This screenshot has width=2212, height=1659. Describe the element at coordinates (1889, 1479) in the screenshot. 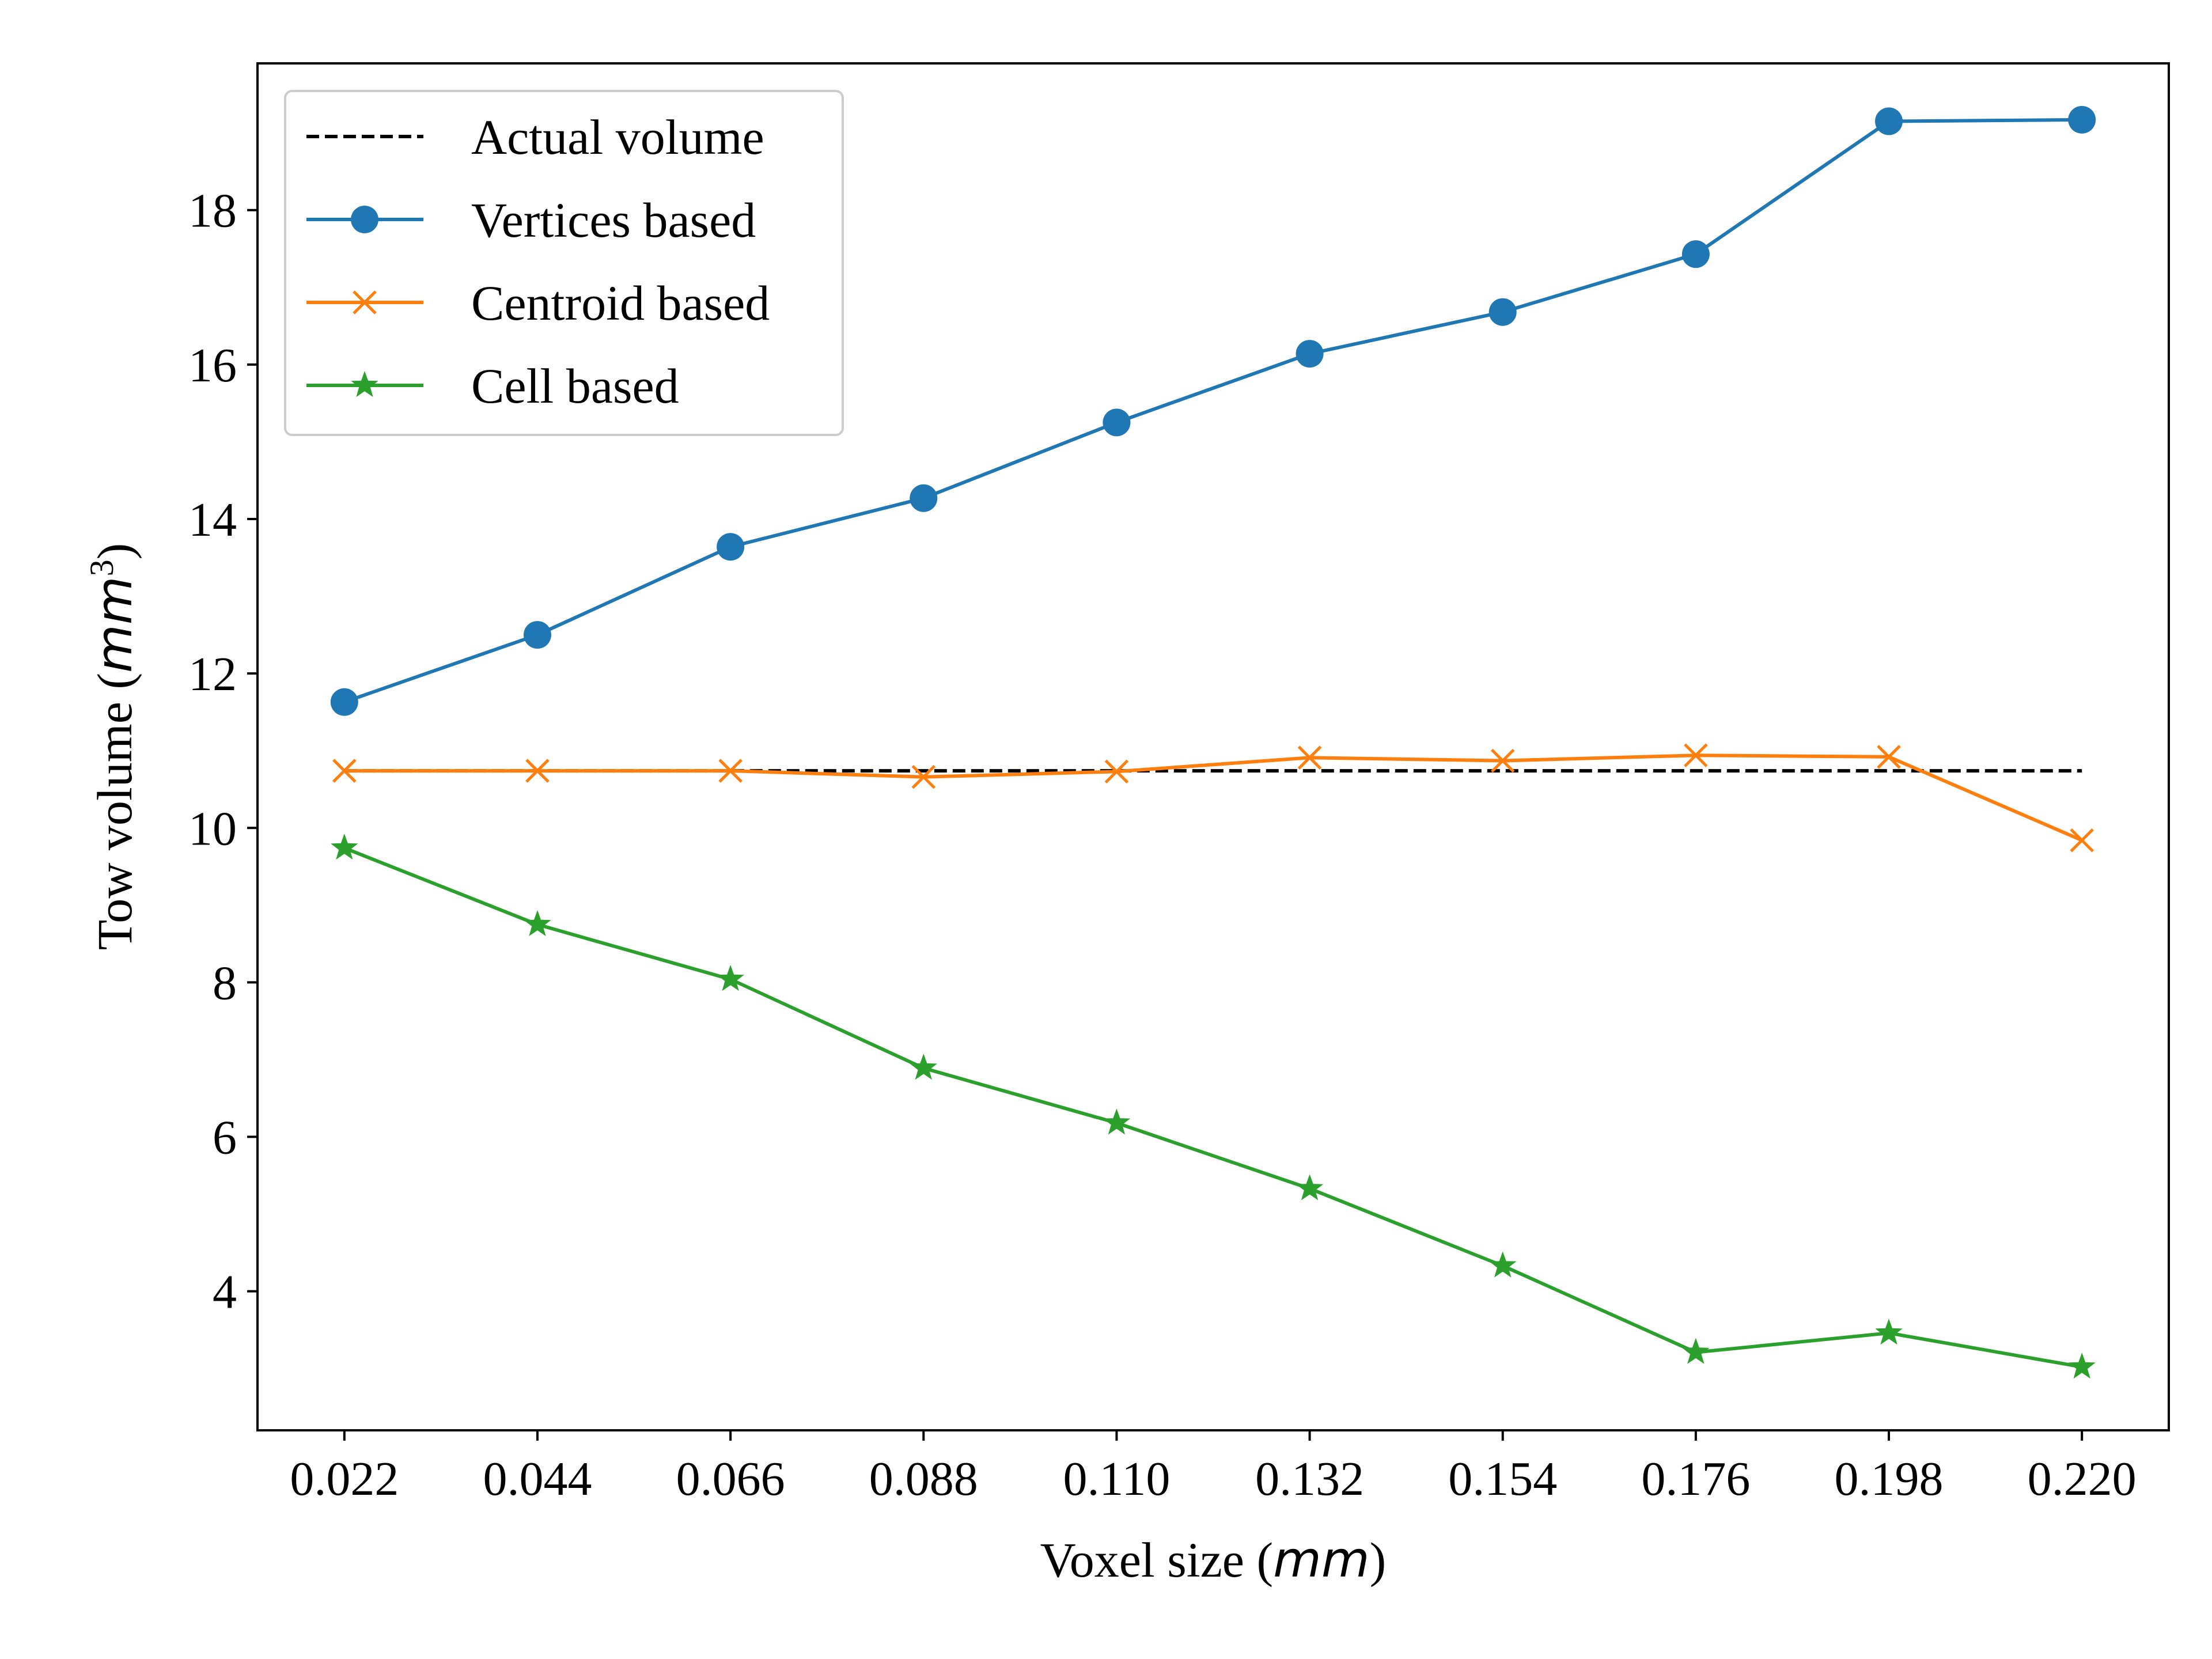

I see `x-tick-label: 0.198` at that location.